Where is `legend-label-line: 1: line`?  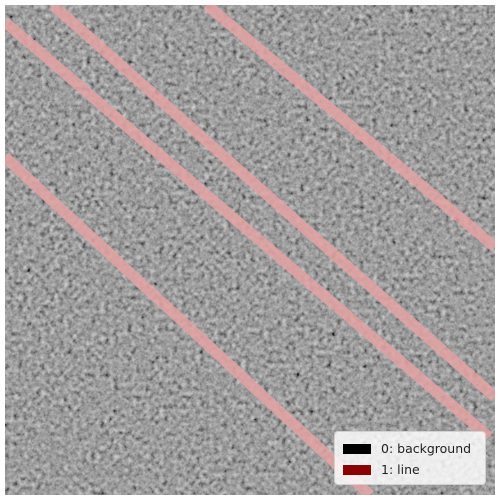
legend-label-line: 1: line is located at coordinates (400, 469).